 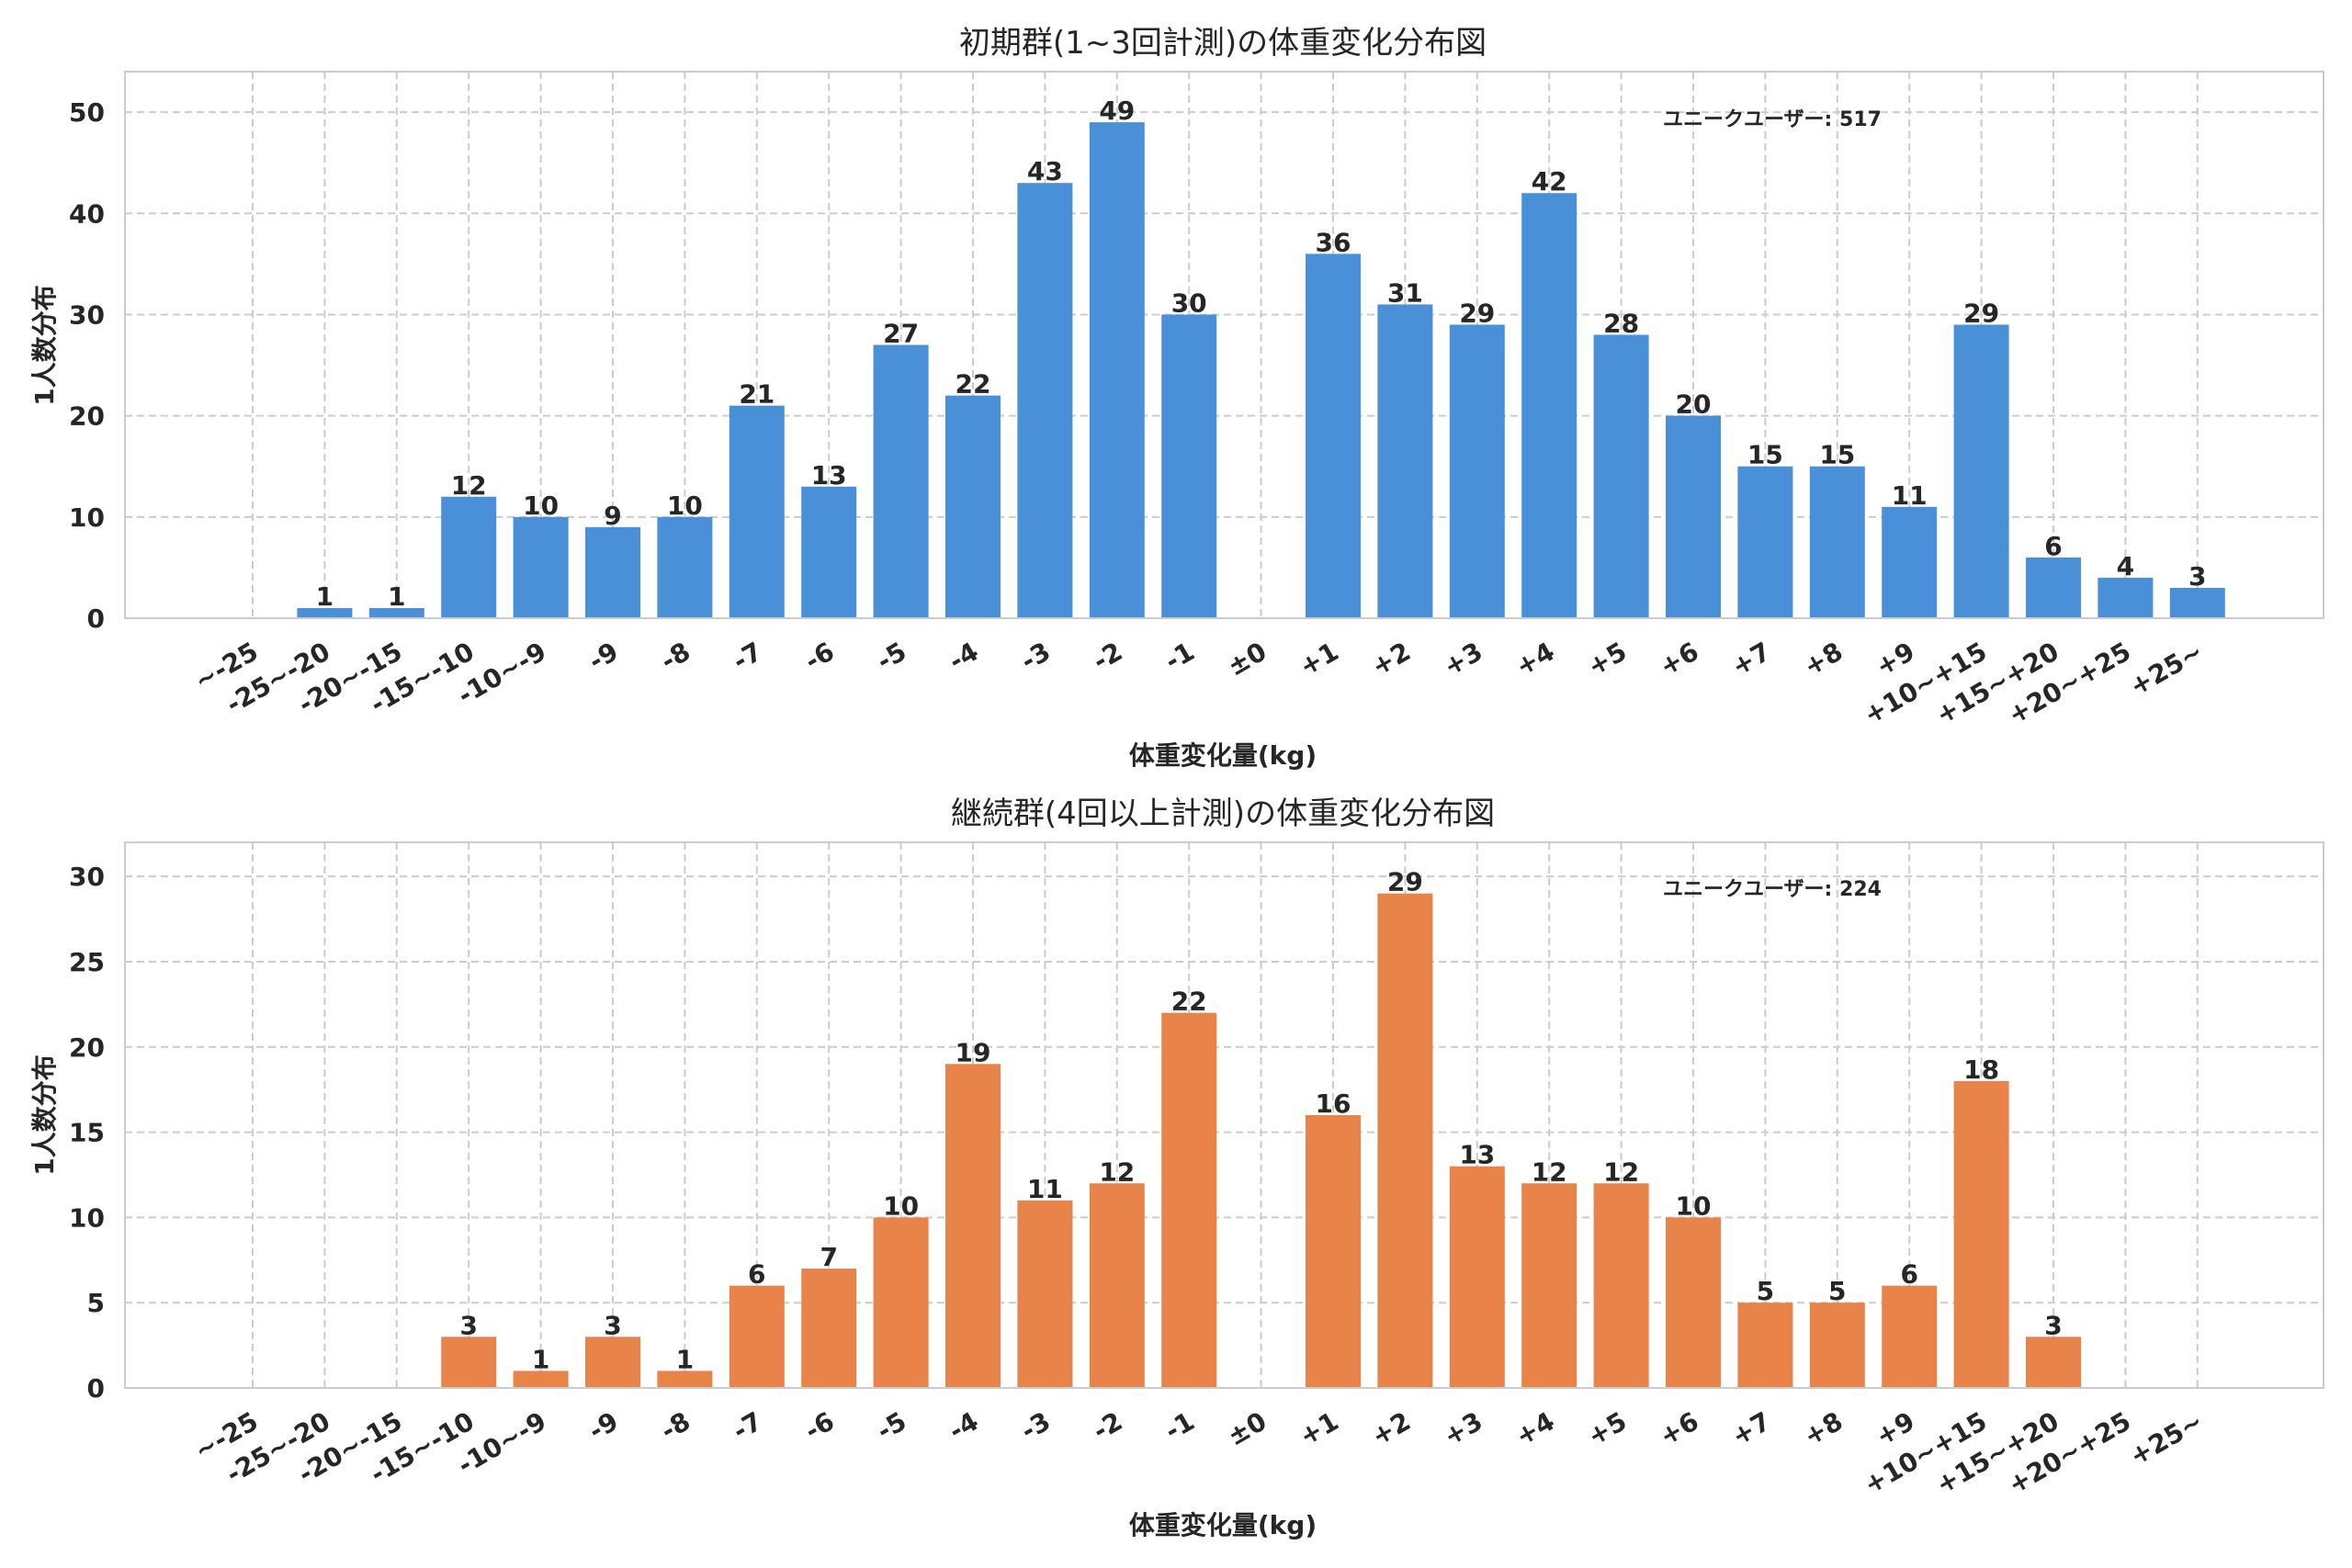 I want to click on chart-title: 継続群(4回以上計測)の体重変化分布図, so click(x=1223, y=814).